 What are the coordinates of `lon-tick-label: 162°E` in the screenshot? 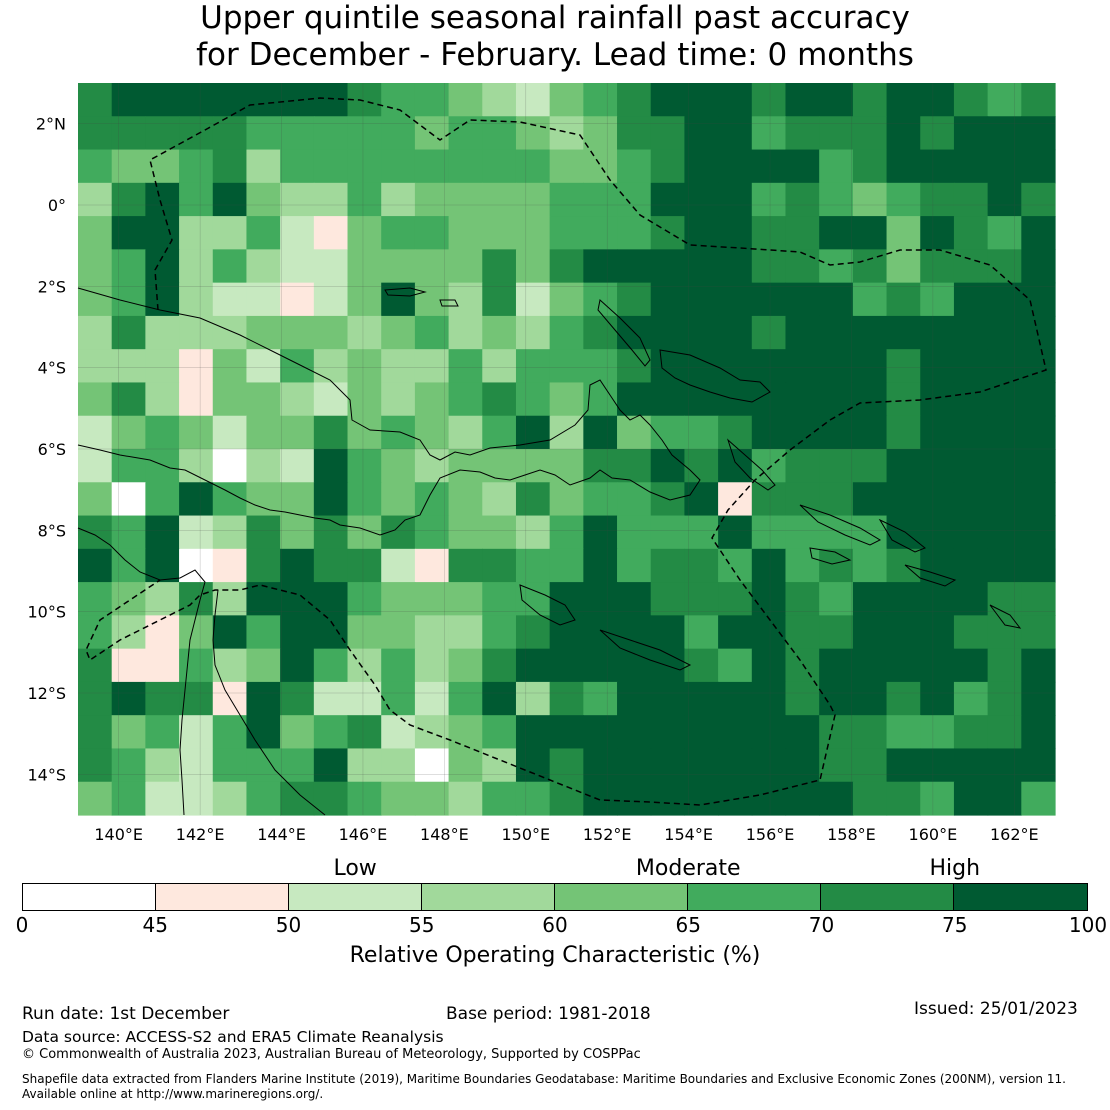 It's located at (1014, 834).